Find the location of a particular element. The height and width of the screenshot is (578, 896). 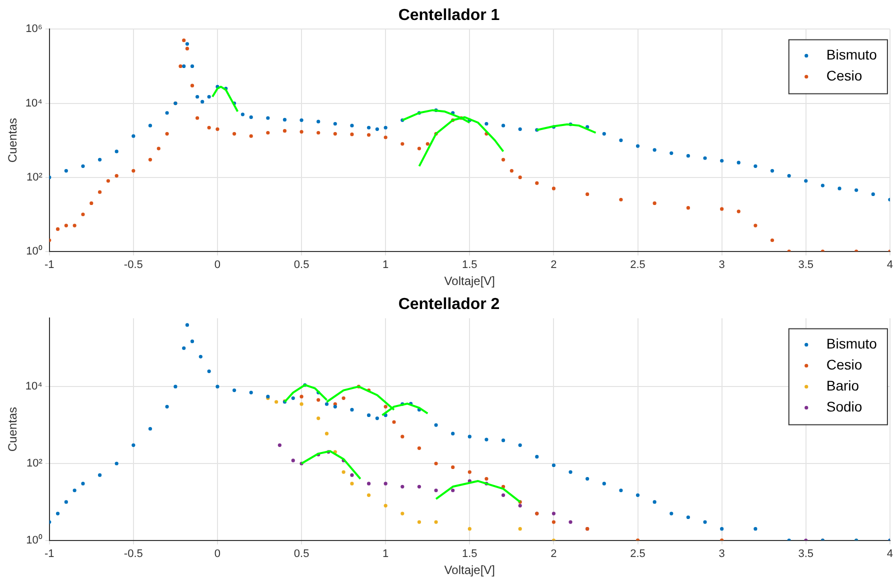

chart-title: Centellador 1 is located at coordinates (449, 15).